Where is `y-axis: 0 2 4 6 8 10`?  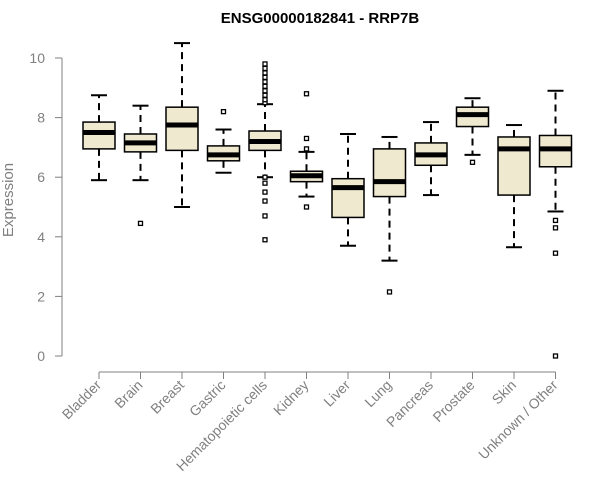 y-axis: 0 2 4 6 8 10 is located at coordinates (46, 207).